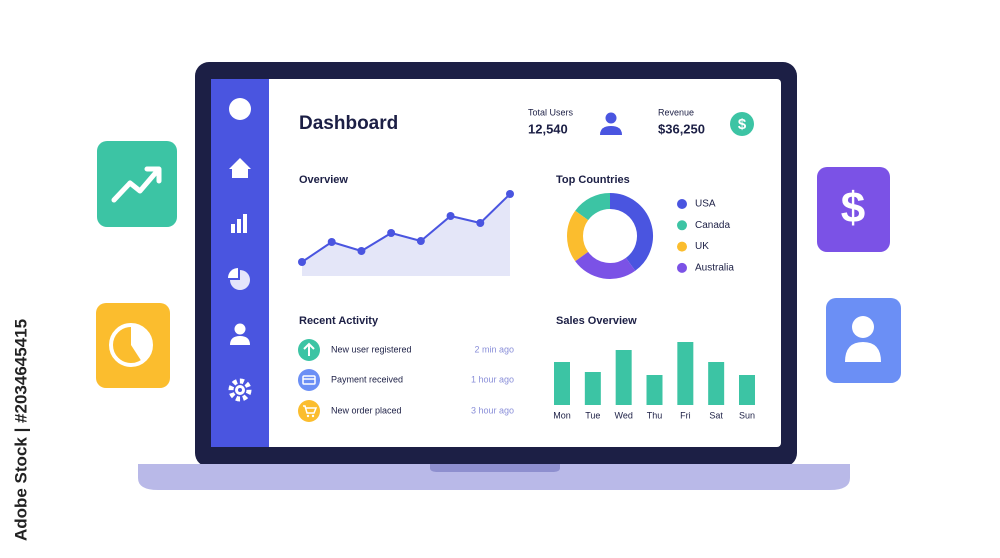  Describe the element at coordinates (406, 380) in the screenshot. I see `activity-item: Payment received 1 hour ago` at that location.